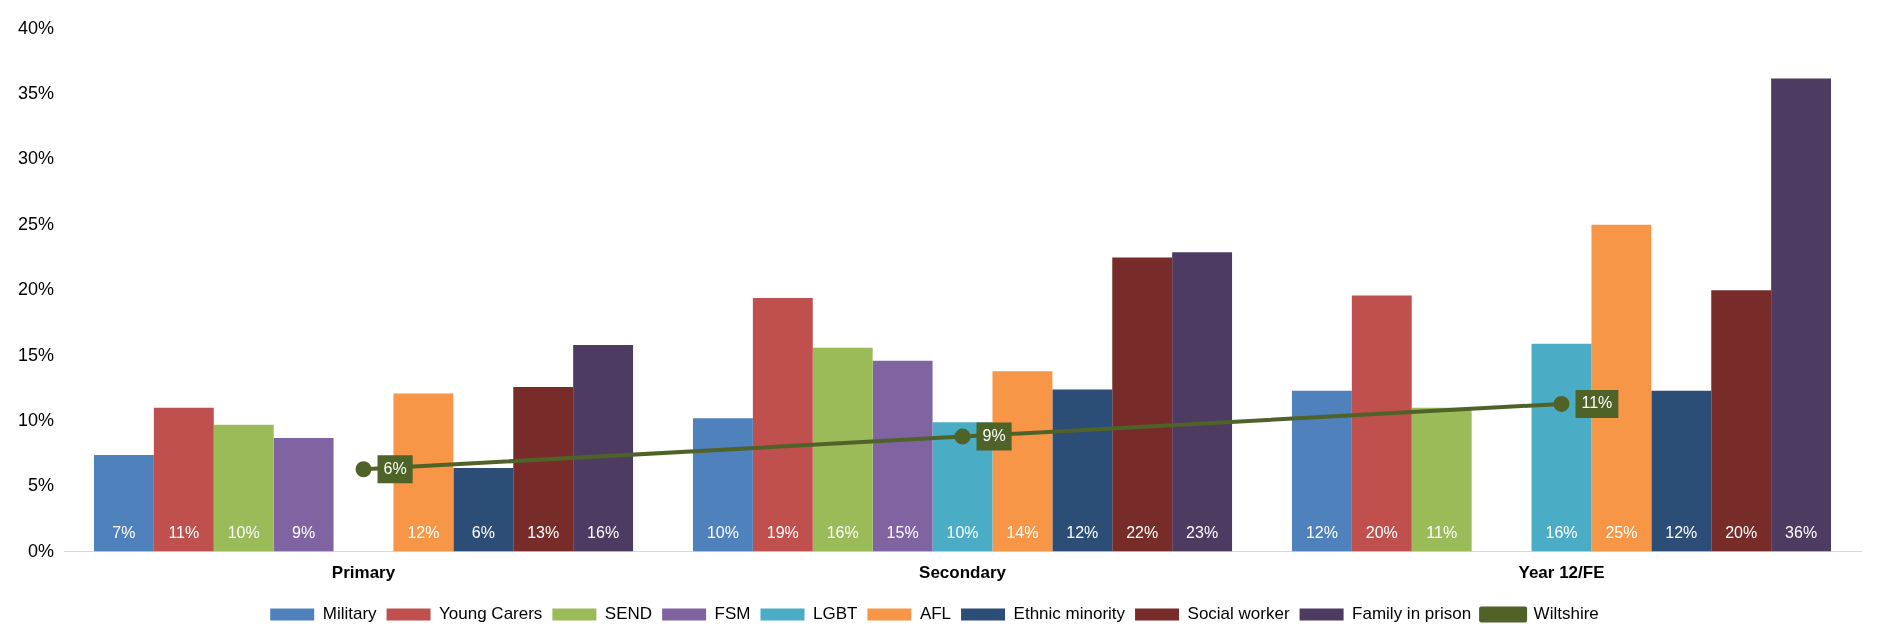  I want to click on x-tick-label: Primary, so click(363, 573).